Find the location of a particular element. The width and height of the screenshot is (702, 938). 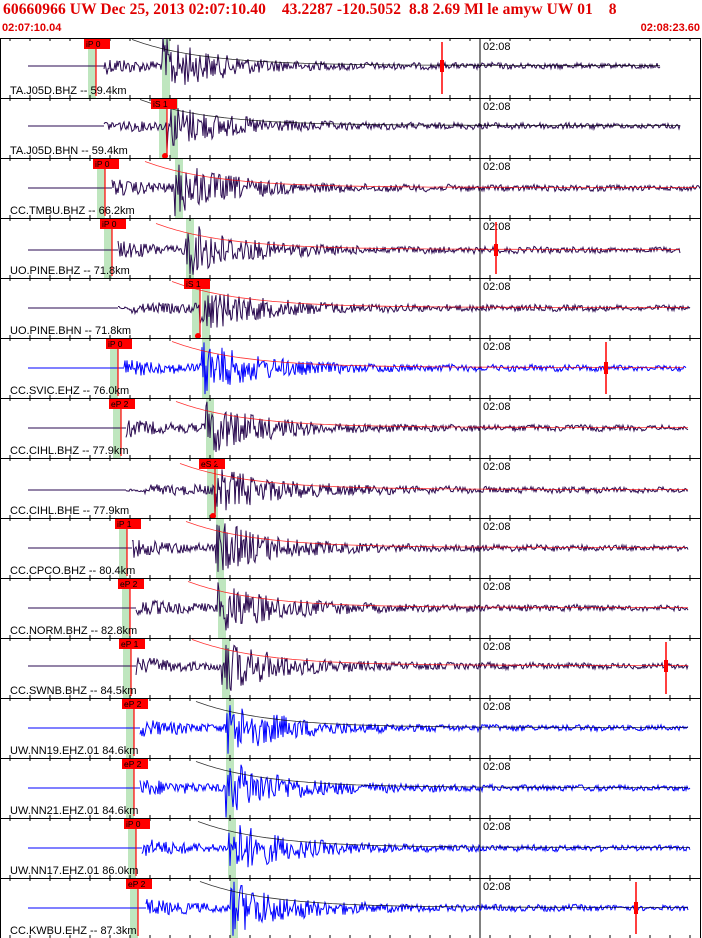

station-label: TA.J05D.BHN -- 59.4km is located at coordinates (69, 151).